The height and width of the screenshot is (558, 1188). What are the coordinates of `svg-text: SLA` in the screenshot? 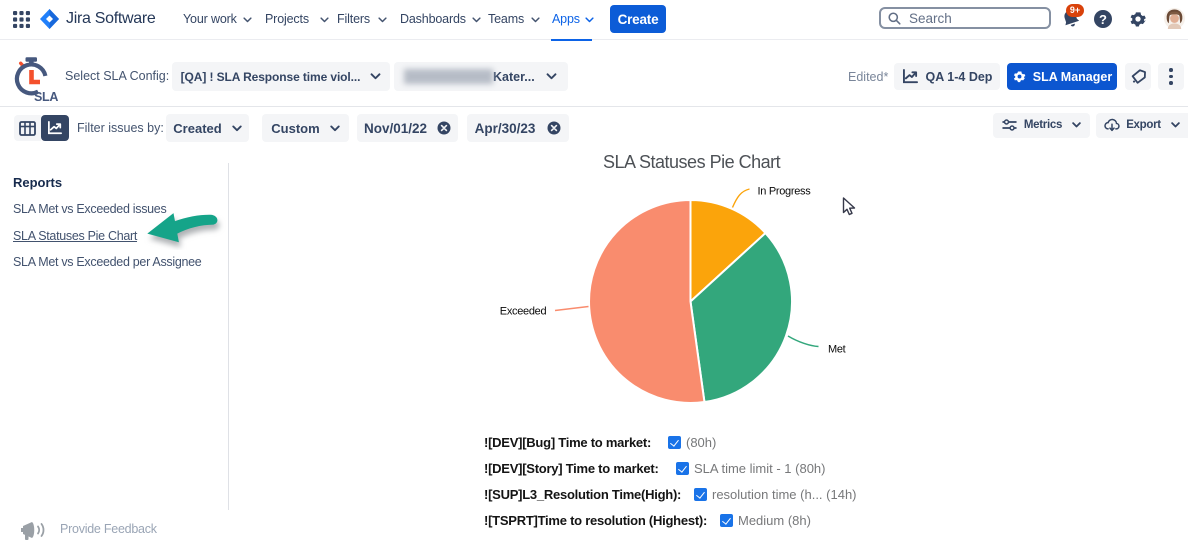 It's located at (46, 97).